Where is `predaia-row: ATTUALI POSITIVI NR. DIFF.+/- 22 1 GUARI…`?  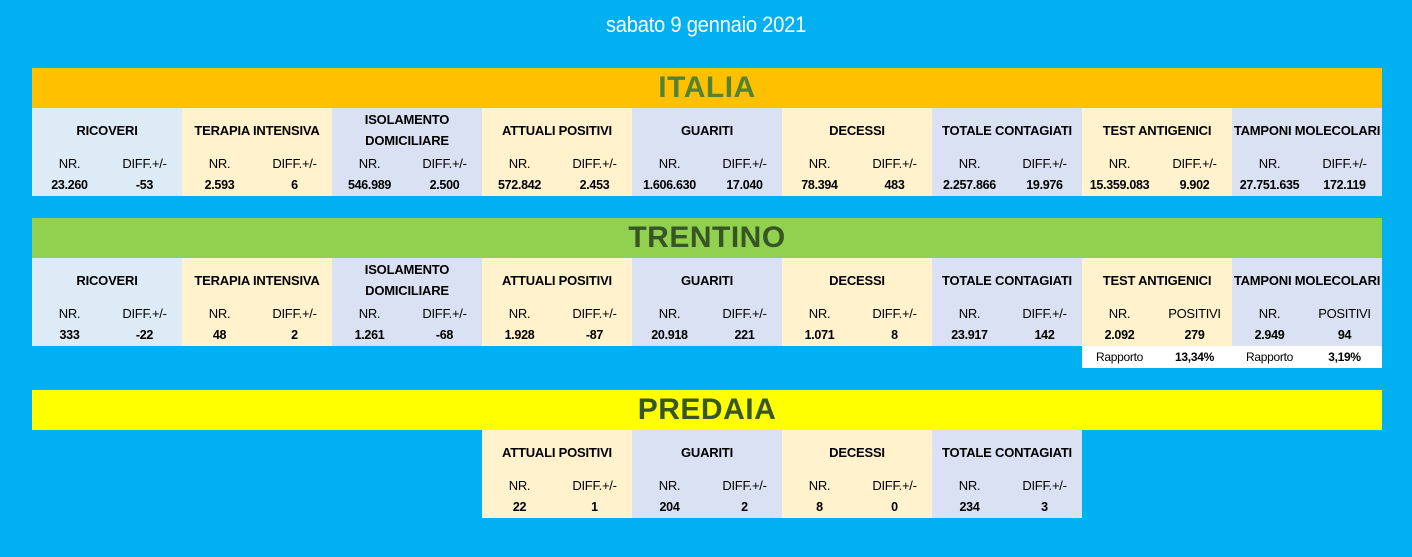
predaia-row: ATTUALI POSITIVI NR. DIFF.+/- 22 1 GUARI… is located at coordinates (782, 474).